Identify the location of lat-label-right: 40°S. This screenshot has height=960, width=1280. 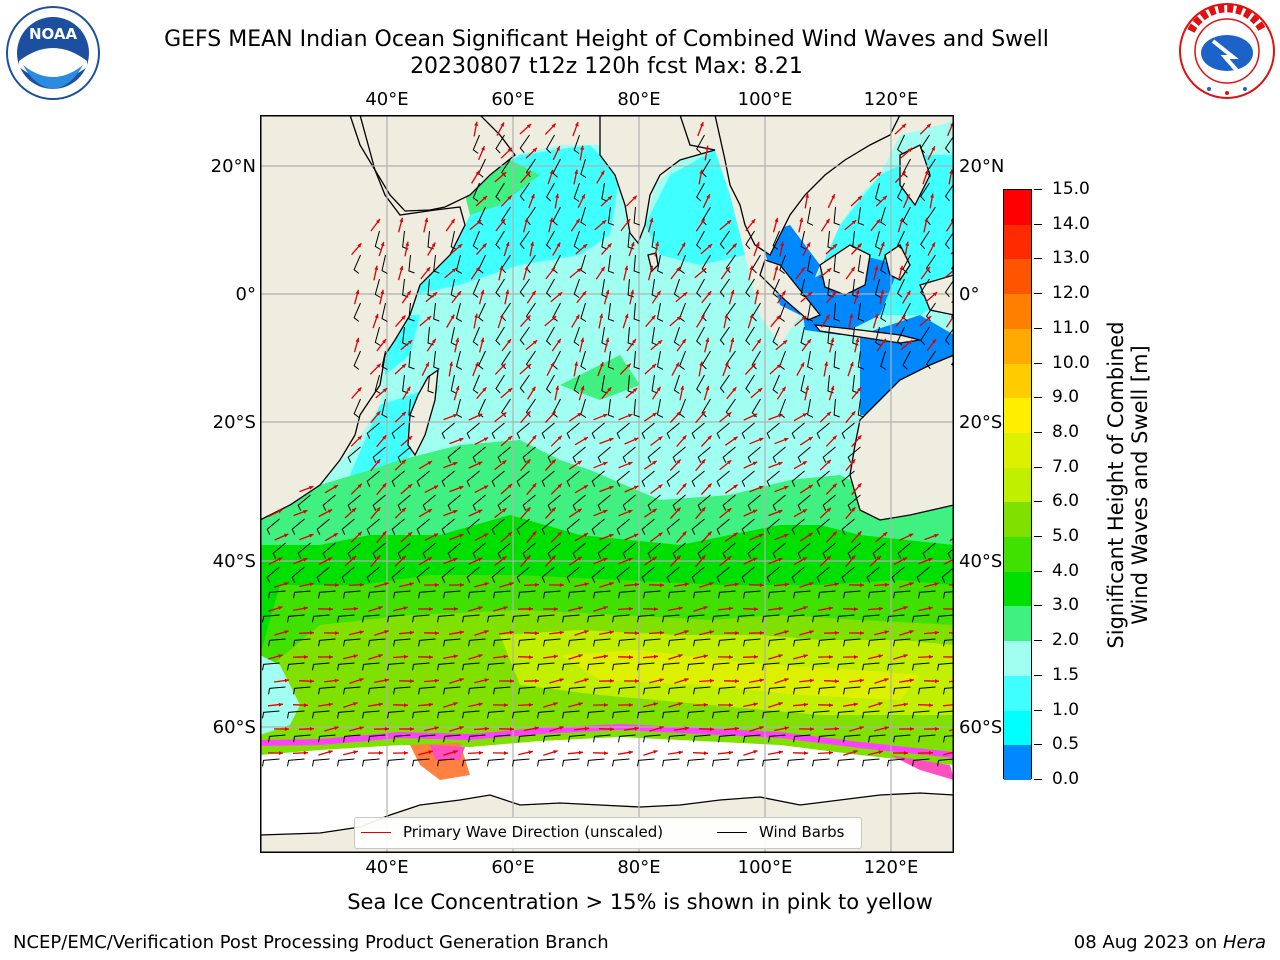
(981, 561).